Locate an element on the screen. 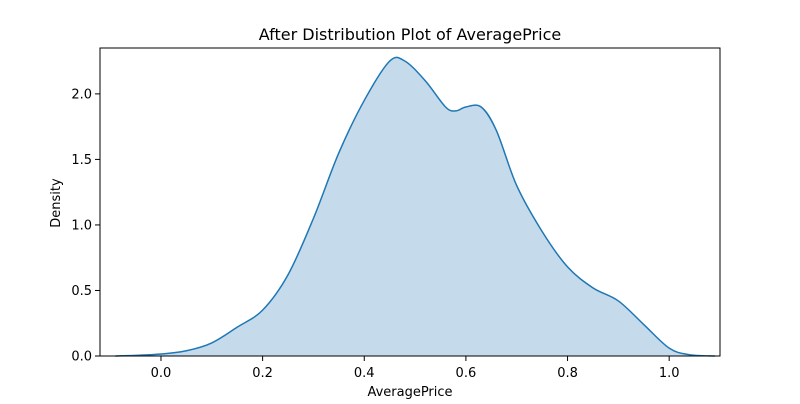 This screenshot has height=404, width=800. x-tick-label: 0.2 is located at coordinates (262, 373).